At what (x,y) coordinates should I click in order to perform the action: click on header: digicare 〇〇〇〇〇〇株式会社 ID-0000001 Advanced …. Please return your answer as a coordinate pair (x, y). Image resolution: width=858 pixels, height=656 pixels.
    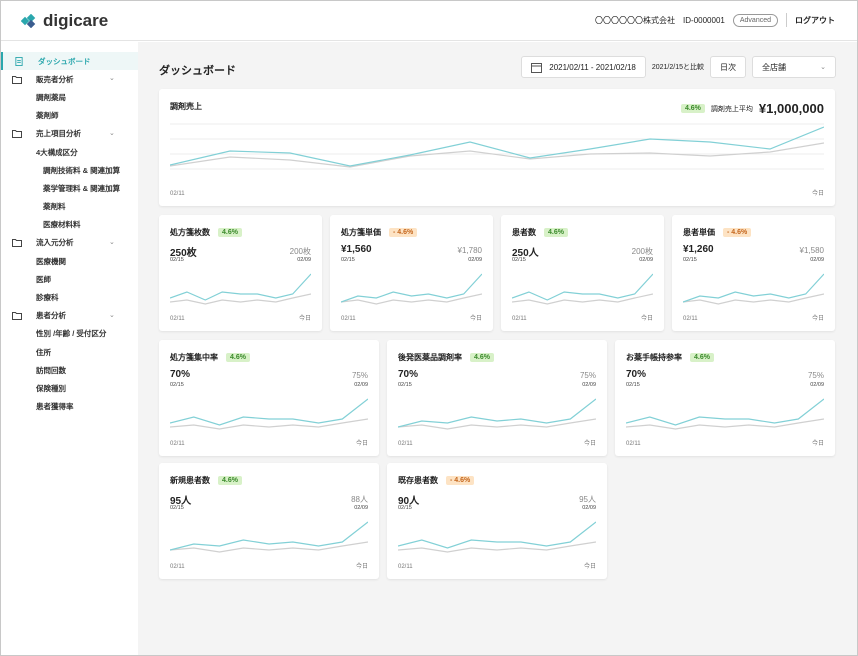
    Looking at the image, I should click on (429, 21).